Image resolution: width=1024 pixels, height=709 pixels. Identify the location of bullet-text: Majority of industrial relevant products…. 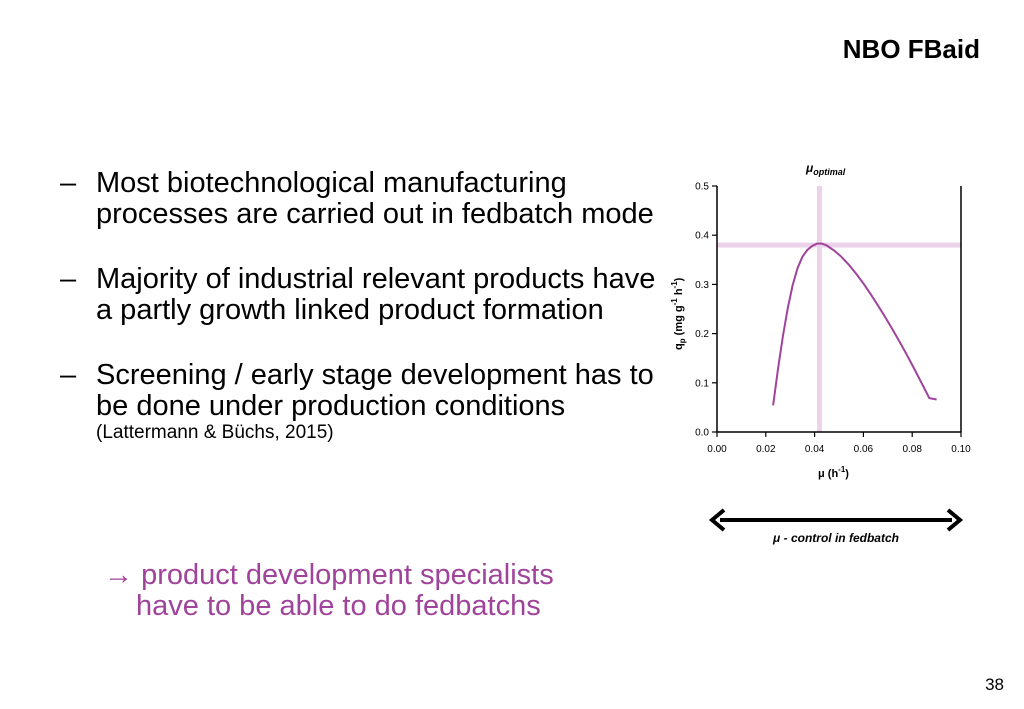
(376, 294).